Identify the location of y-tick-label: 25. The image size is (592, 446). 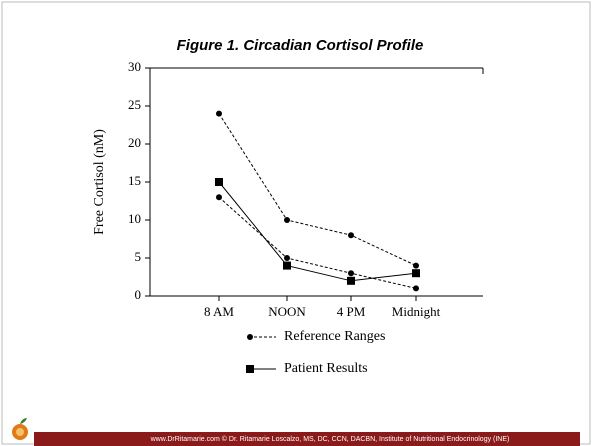
(134, 104).